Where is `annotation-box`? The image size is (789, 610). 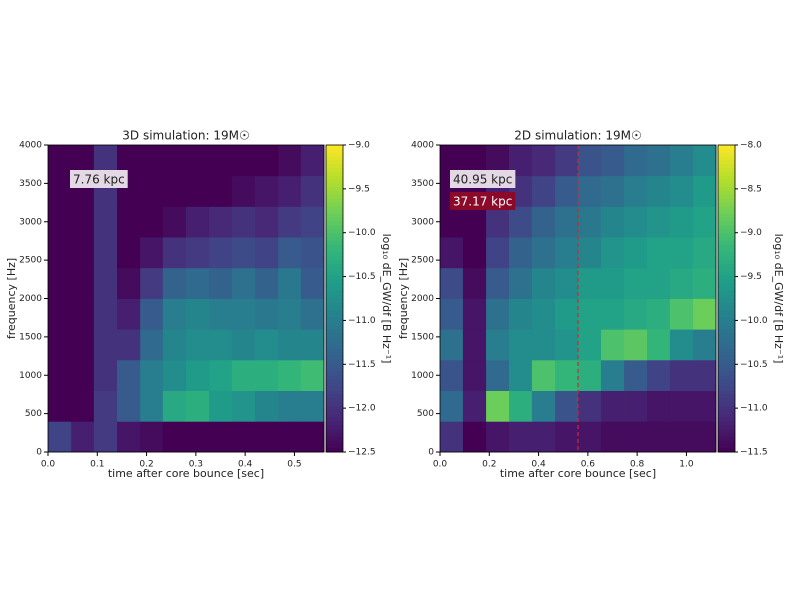 annotation-box is located at coordinates (99, 179).